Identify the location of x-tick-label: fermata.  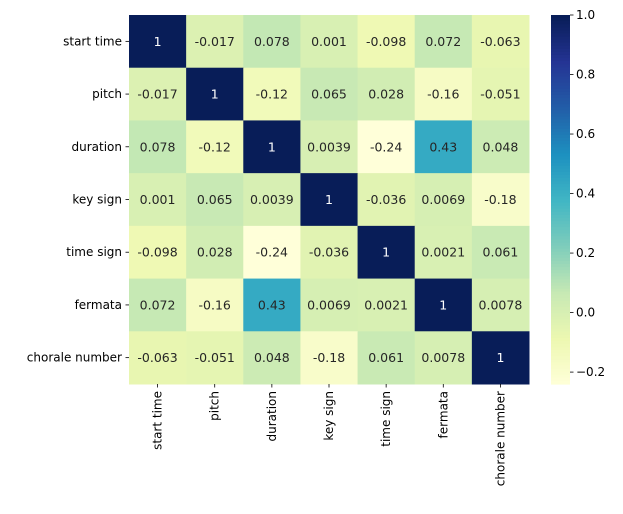
(443, 414).